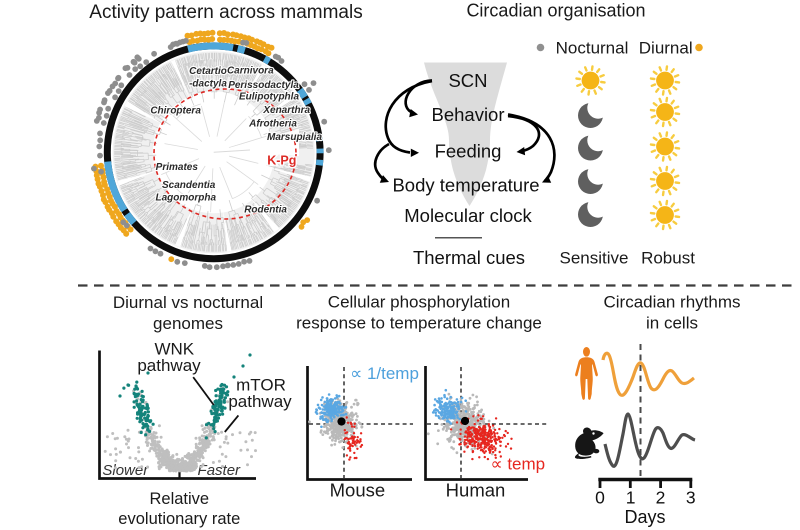  Describe the element at coordinates (208, 84) in the screenshot. I see `svg-text: -dactyla` at that location.